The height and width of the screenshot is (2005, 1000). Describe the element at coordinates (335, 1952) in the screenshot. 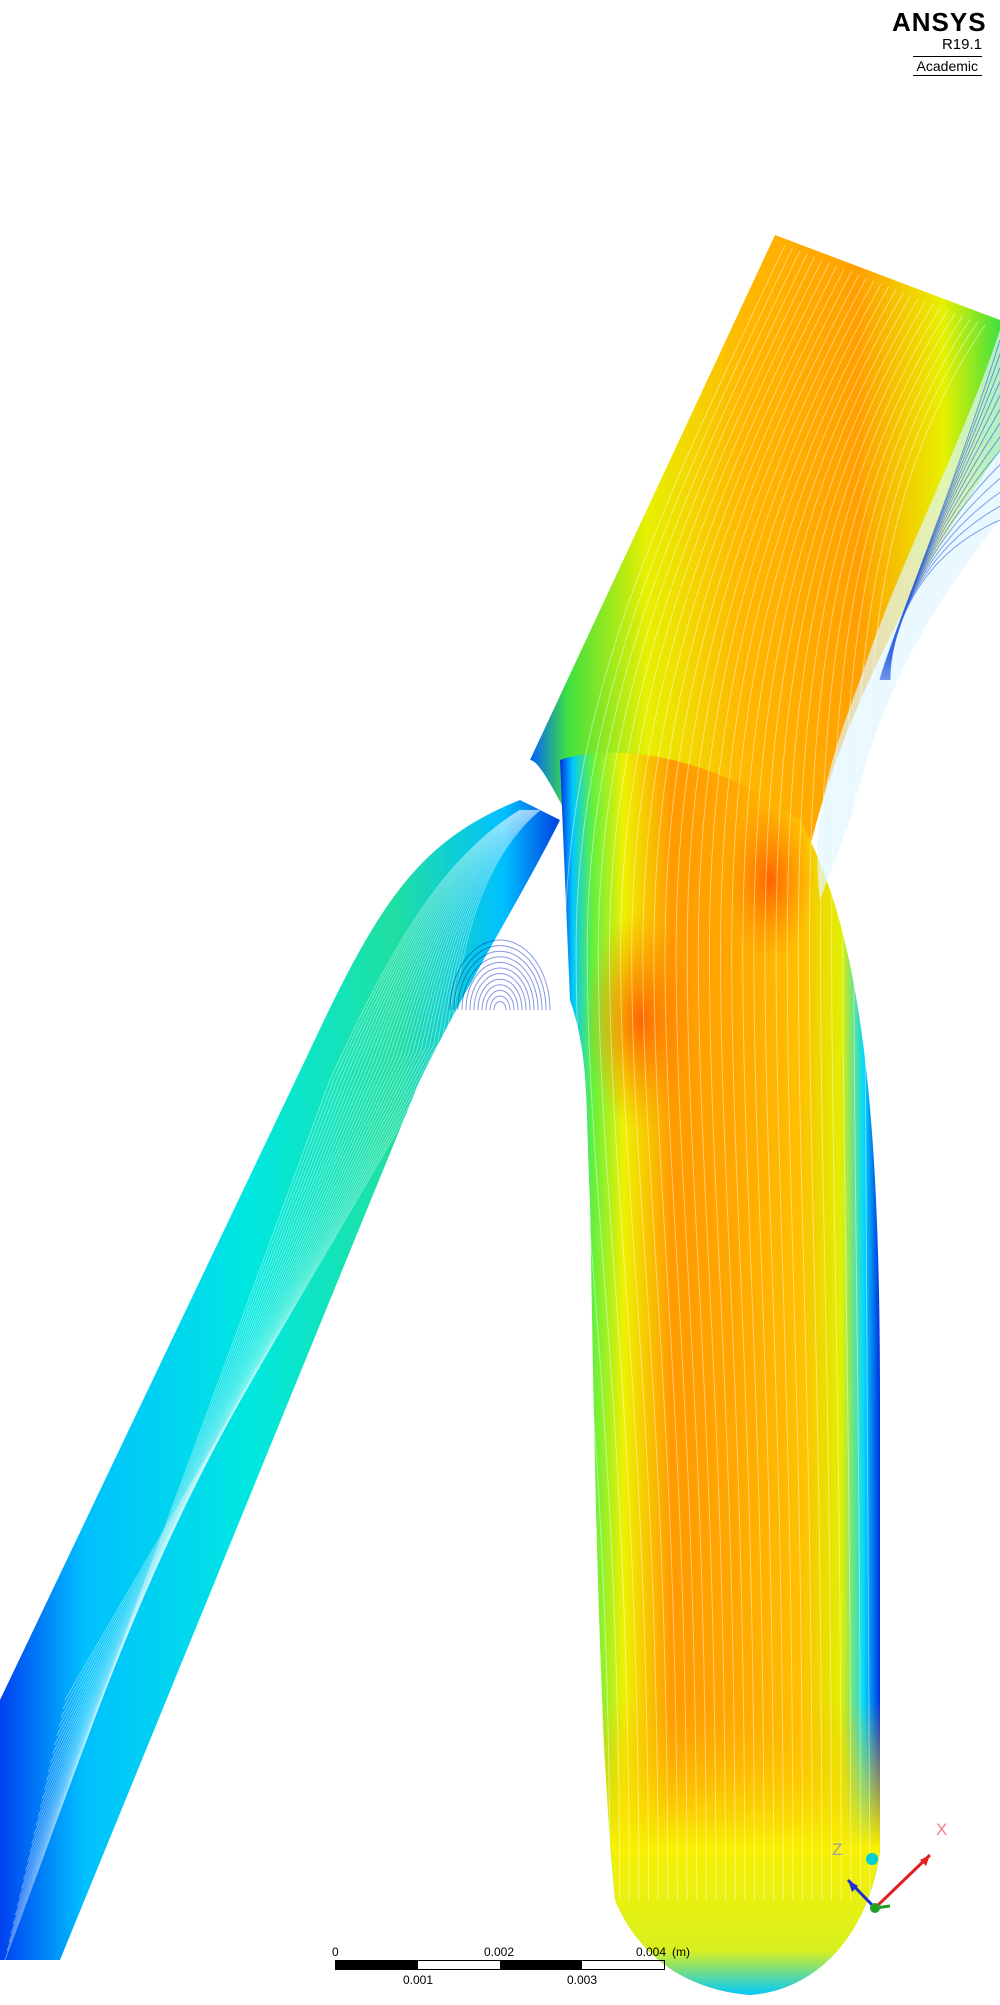

I see `scale-label-0: 0` at that location.